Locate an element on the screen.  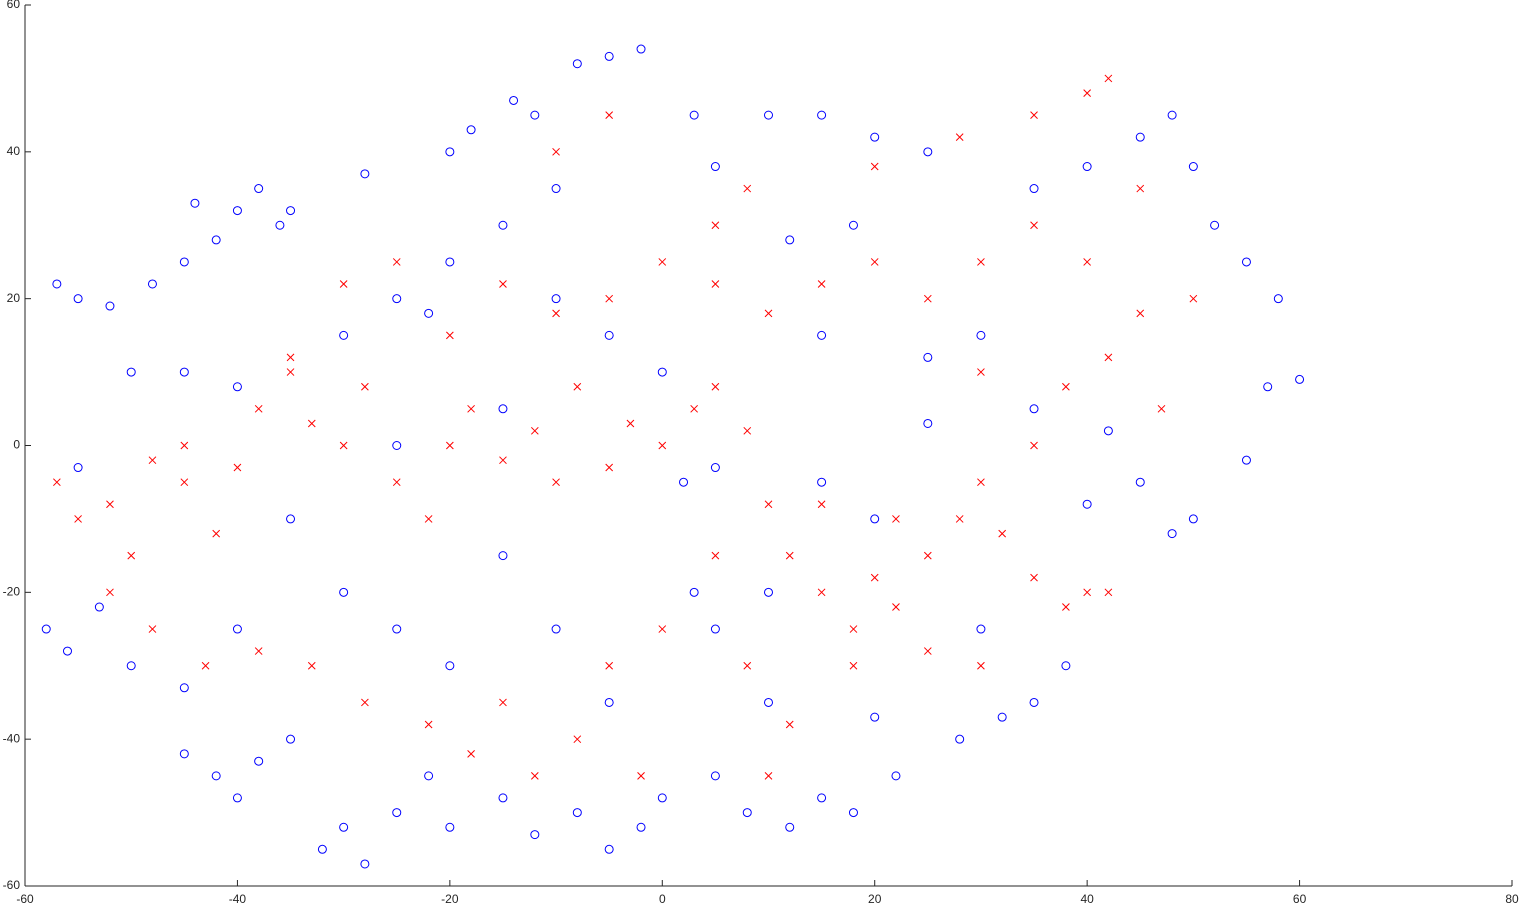
x-tick-label: 80 is located at coordinates (1512, 899).